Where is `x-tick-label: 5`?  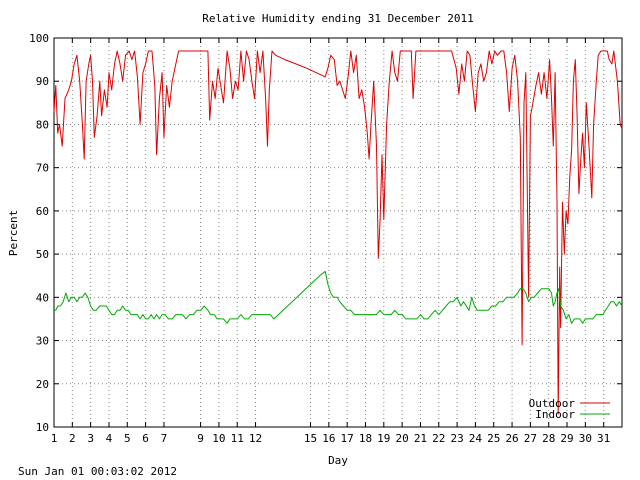 x-tick-label: 5 is located at coordinates (127, 438).